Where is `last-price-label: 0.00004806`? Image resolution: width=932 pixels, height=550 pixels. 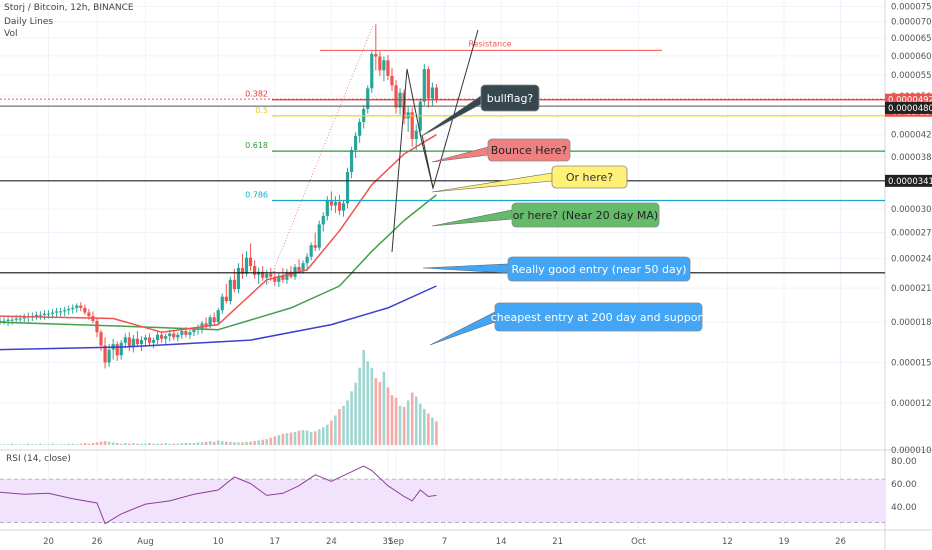
last-price-label: 0.00004806 is located at coordinates (910, 109).